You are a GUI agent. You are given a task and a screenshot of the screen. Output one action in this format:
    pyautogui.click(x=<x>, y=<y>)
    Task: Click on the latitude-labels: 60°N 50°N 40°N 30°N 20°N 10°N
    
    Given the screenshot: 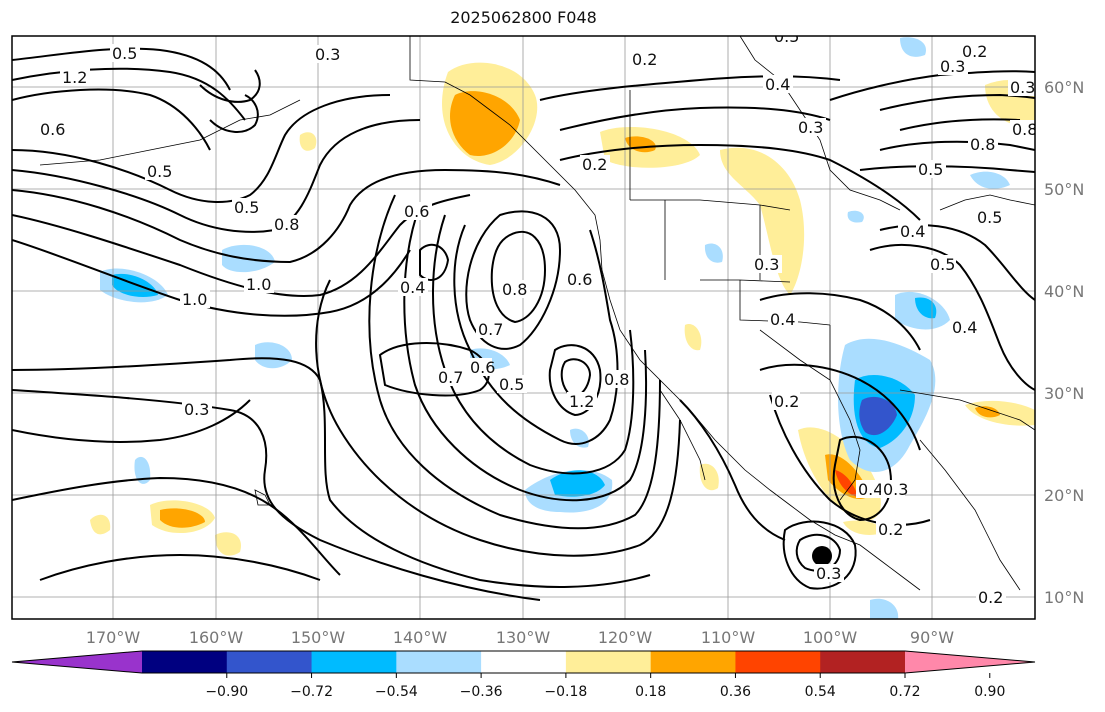 What is the action you would take?
    pyautogui.click(x=1064, y=342)
    